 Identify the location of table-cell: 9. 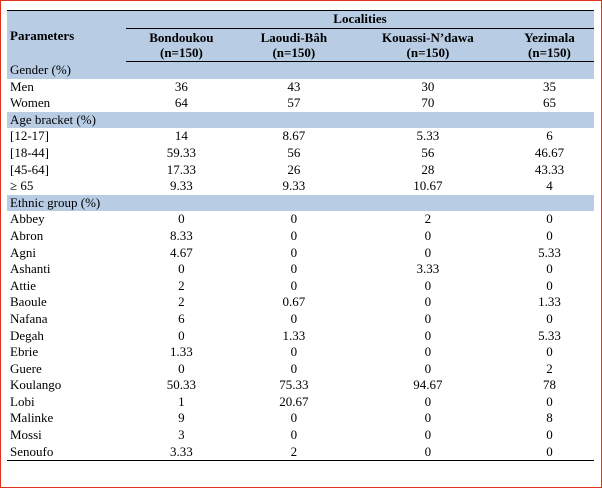
(181, 418).